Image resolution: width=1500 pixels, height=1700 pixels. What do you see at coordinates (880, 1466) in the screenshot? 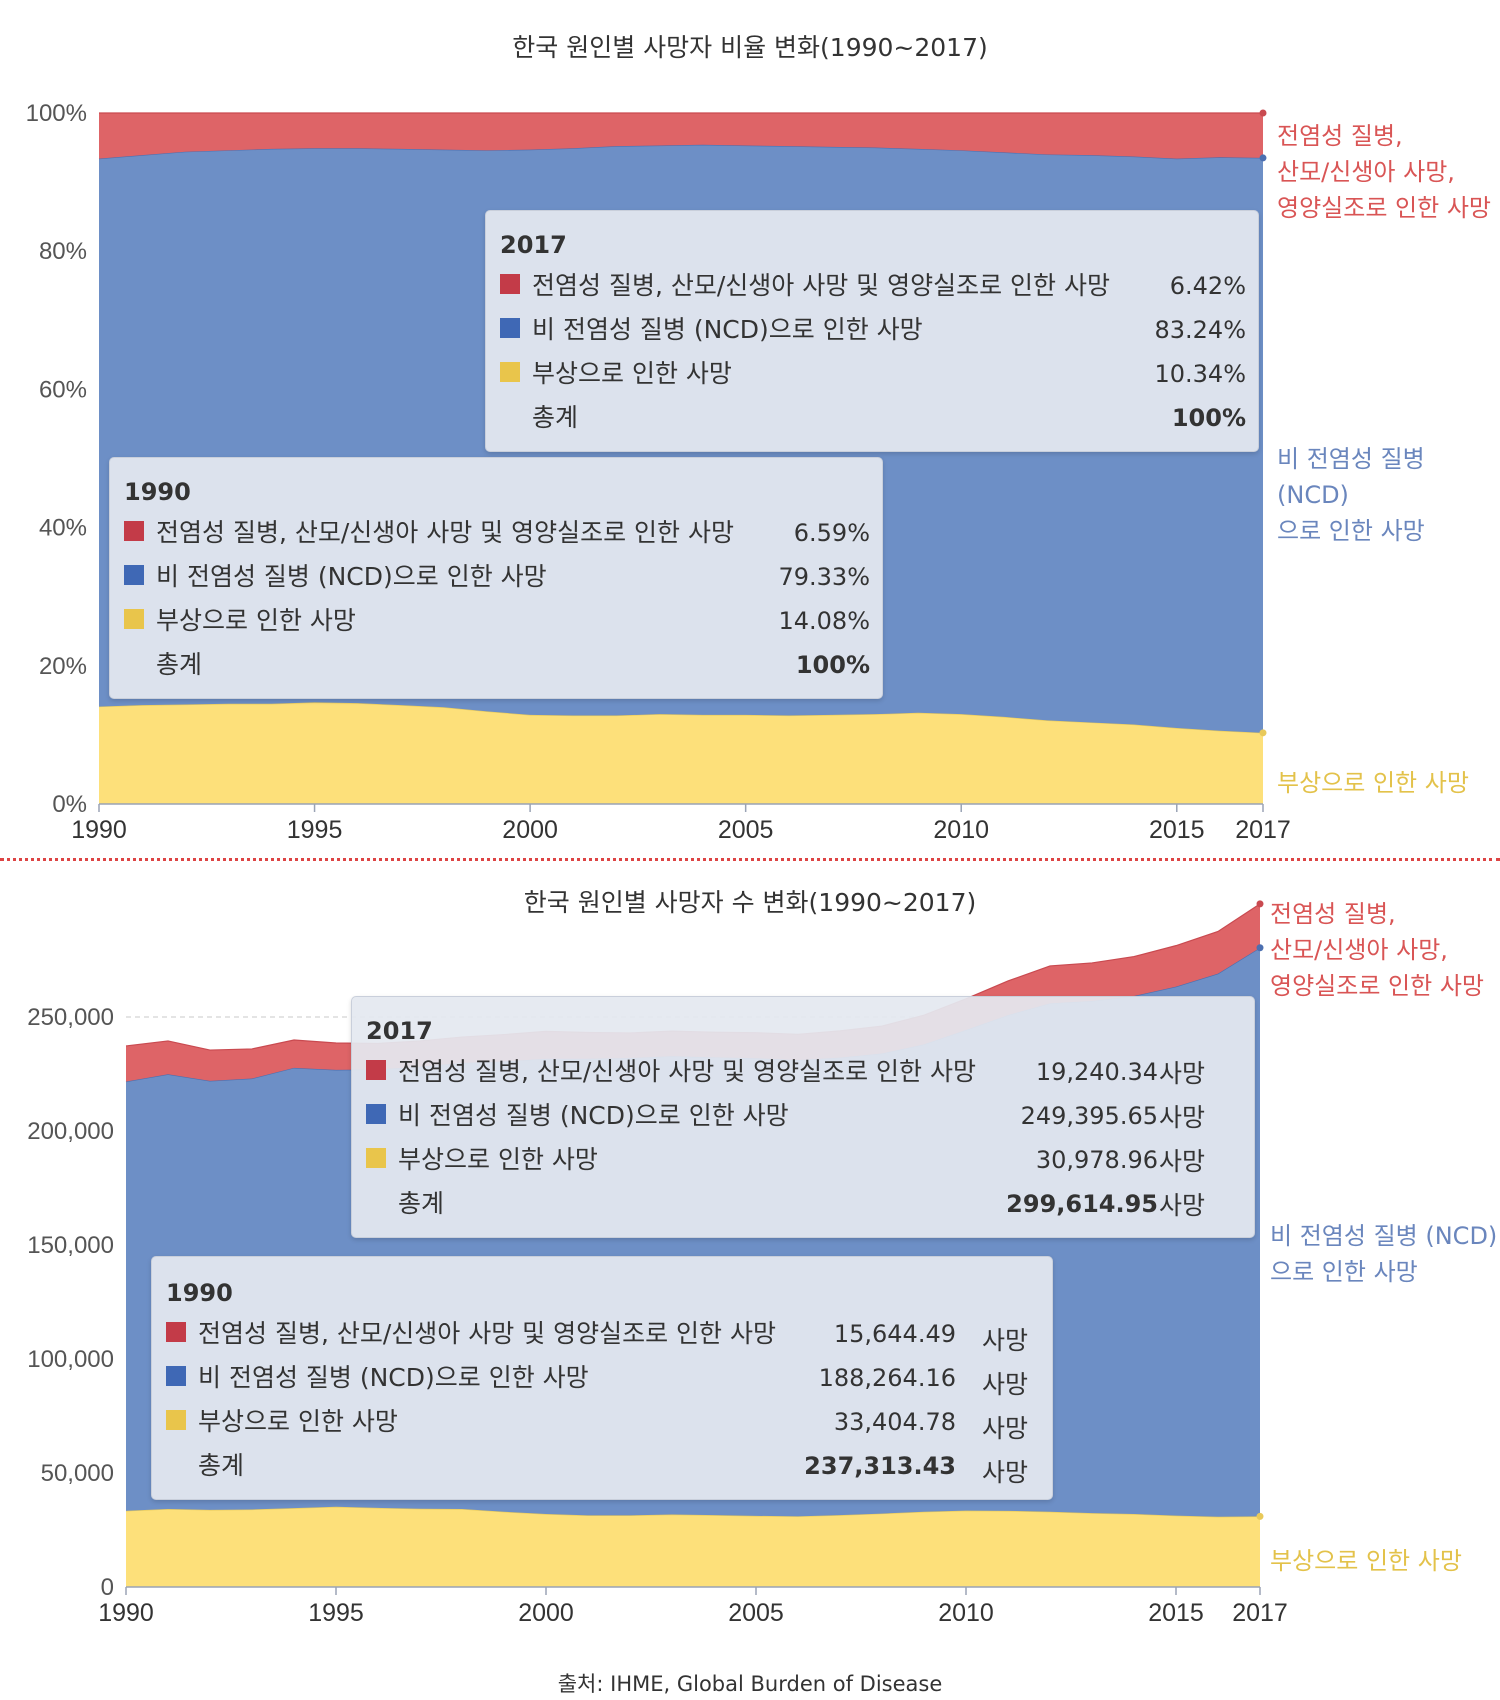
I see `row-value: 237,313.43` at bounding box center [880, 1466].